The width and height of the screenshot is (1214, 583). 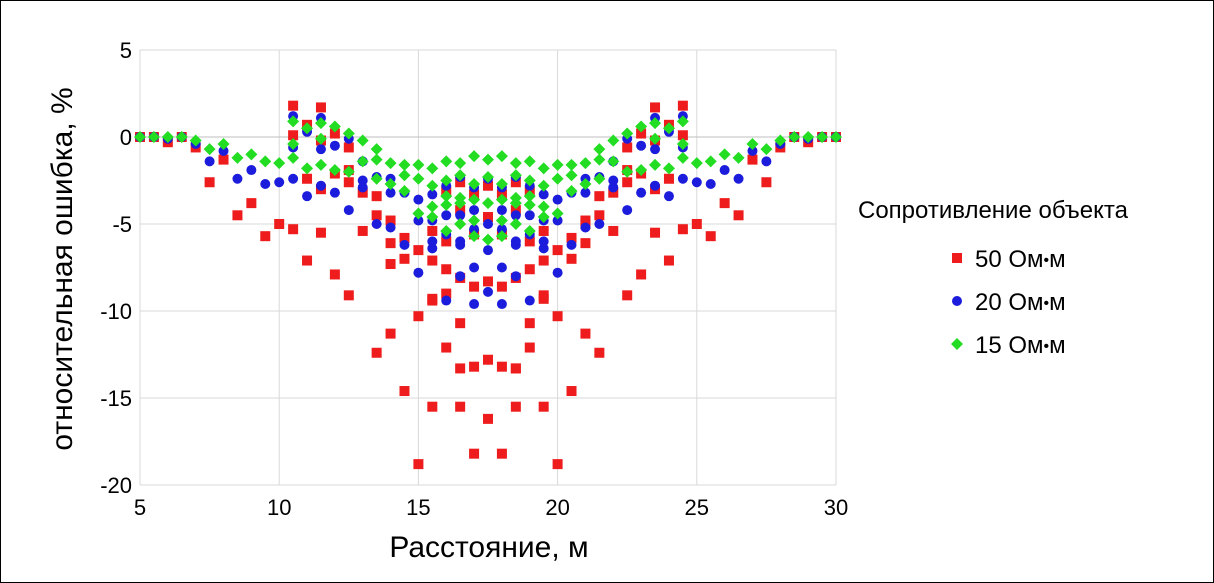 What do you see at coordinates (279, 507) in the screenshot?
I see `x-tick-label: 10` at bounding box center [279, 507].